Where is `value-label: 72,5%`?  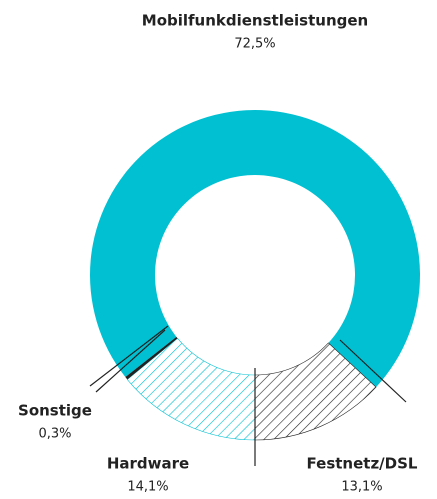 value-label: 72,5% is located at coordinates (254, 44).